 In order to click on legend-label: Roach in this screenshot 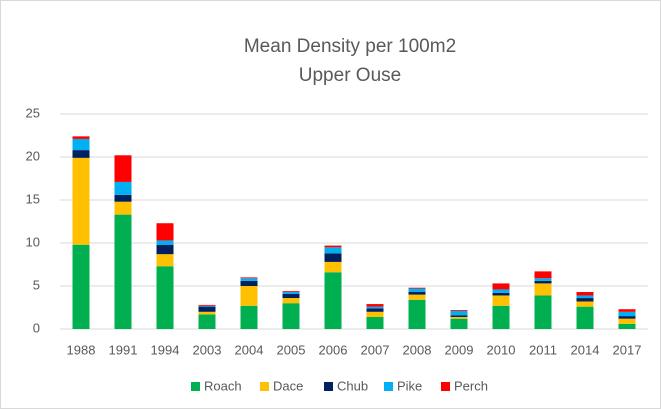, I will do `click(223, 385)`.